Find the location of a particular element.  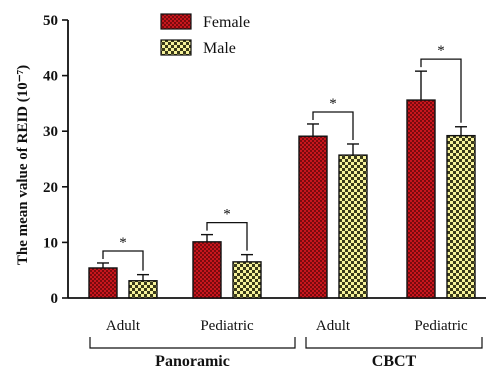

group-label: CBCT is located at coordinates (394, 361).